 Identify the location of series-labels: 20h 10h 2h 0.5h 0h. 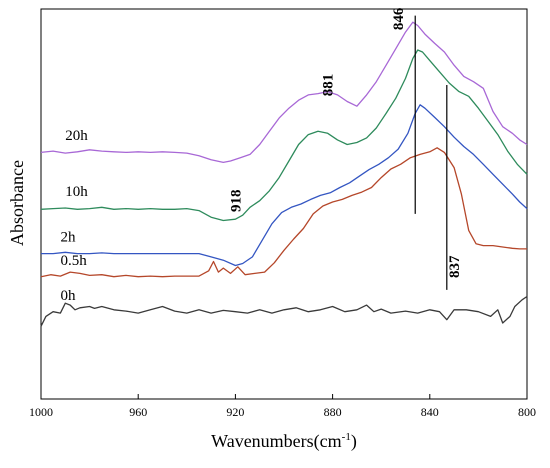
(74, 216).